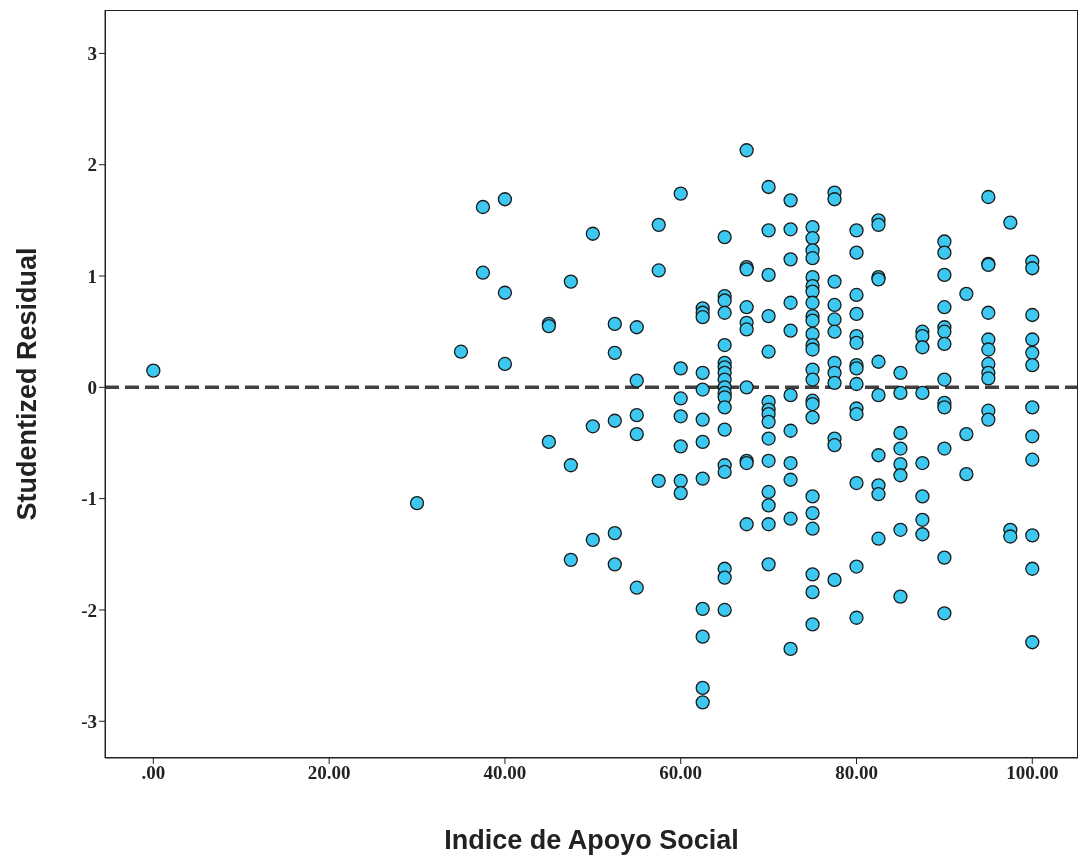  What do you see at coordinates (856, 773) in the screenshot?
I see `x-tick-label: 80.00` at bounding box center [856, 773].